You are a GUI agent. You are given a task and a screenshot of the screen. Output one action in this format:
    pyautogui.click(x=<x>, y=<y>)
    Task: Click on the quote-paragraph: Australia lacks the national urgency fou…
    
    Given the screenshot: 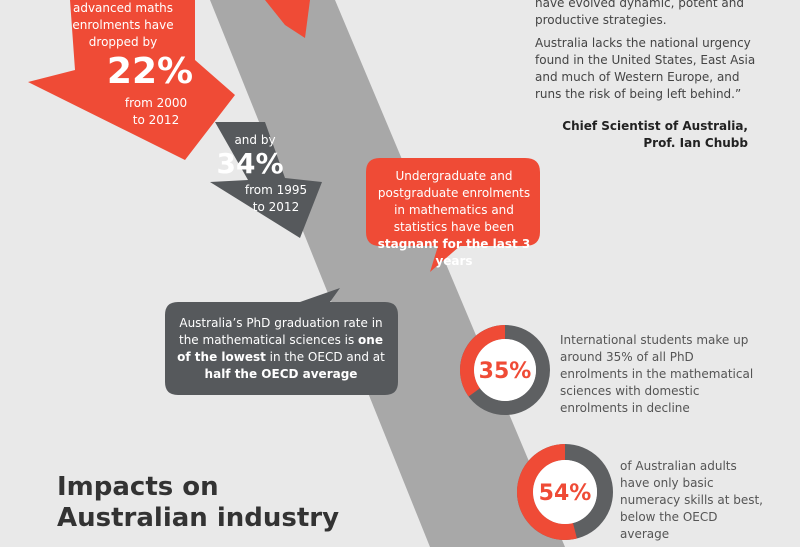 What is the action you would take?
    pyautogui.click(x=645, y=68)
    